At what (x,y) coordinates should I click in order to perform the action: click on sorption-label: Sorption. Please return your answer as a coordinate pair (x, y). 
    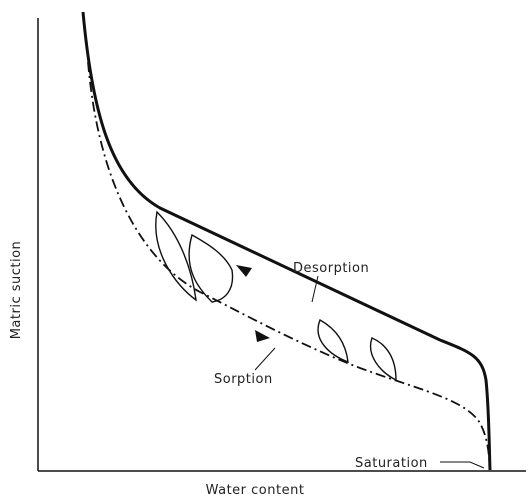
    Looking at the image, I should click on (243, 379).